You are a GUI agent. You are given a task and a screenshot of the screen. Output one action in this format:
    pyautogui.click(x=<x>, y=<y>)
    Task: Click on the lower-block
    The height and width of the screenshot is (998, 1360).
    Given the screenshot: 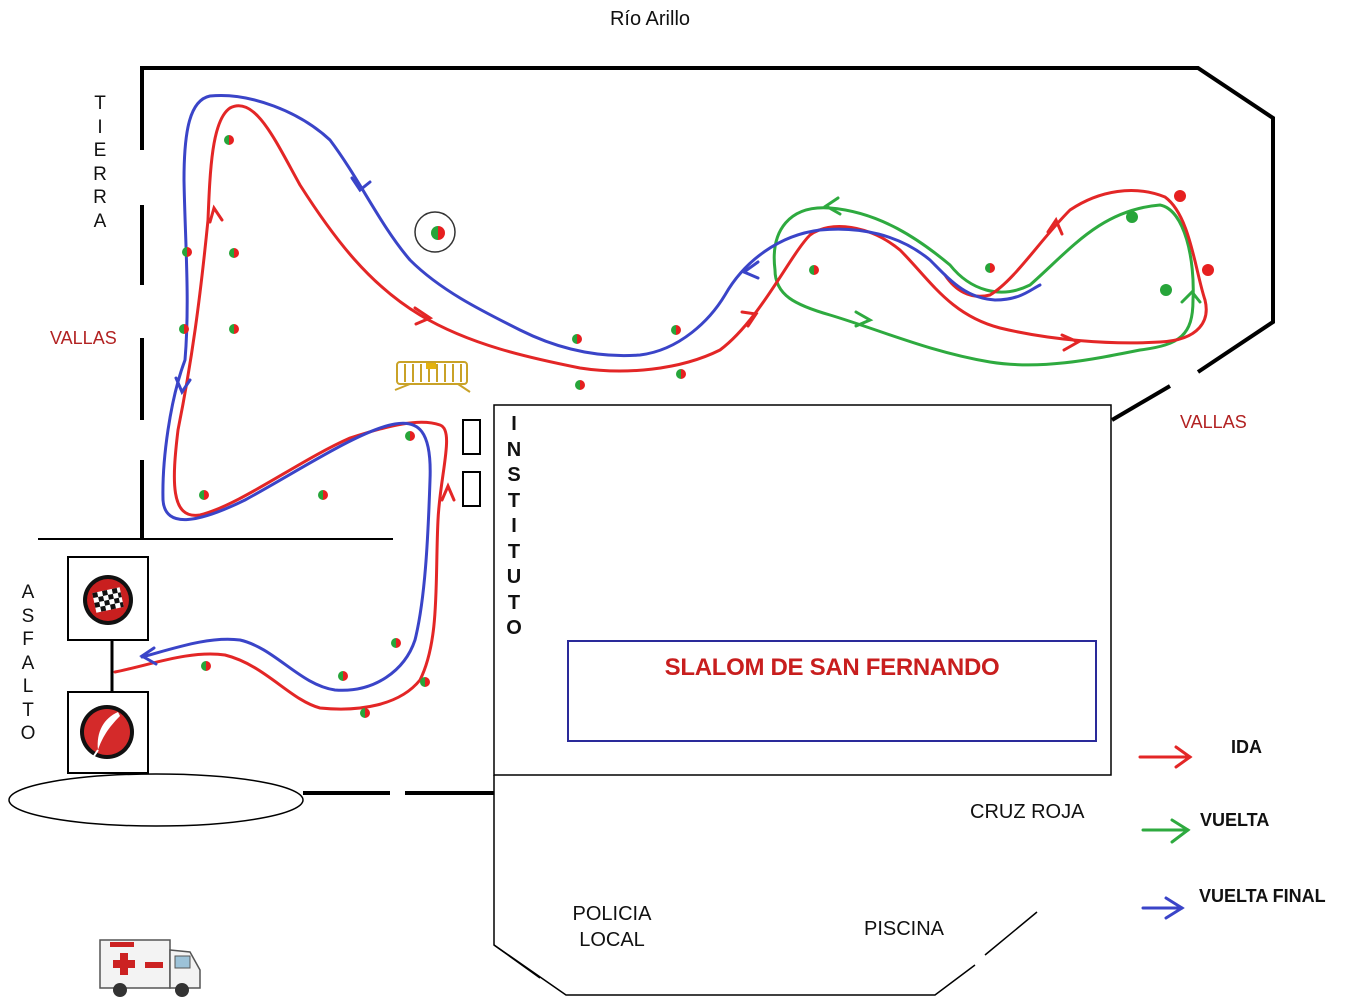 What is the action you would take?
    pyautogui.click(x=734, y=885)
    